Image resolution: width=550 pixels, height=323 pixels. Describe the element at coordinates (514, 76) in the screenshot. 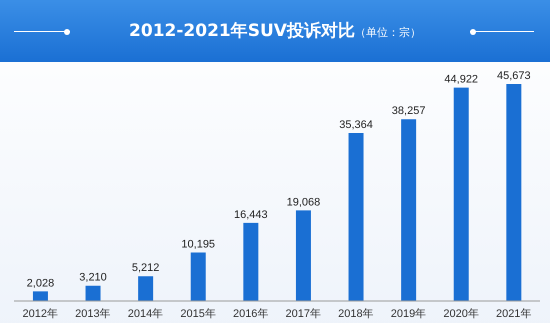

I see `data-label: 45,673` at that location.